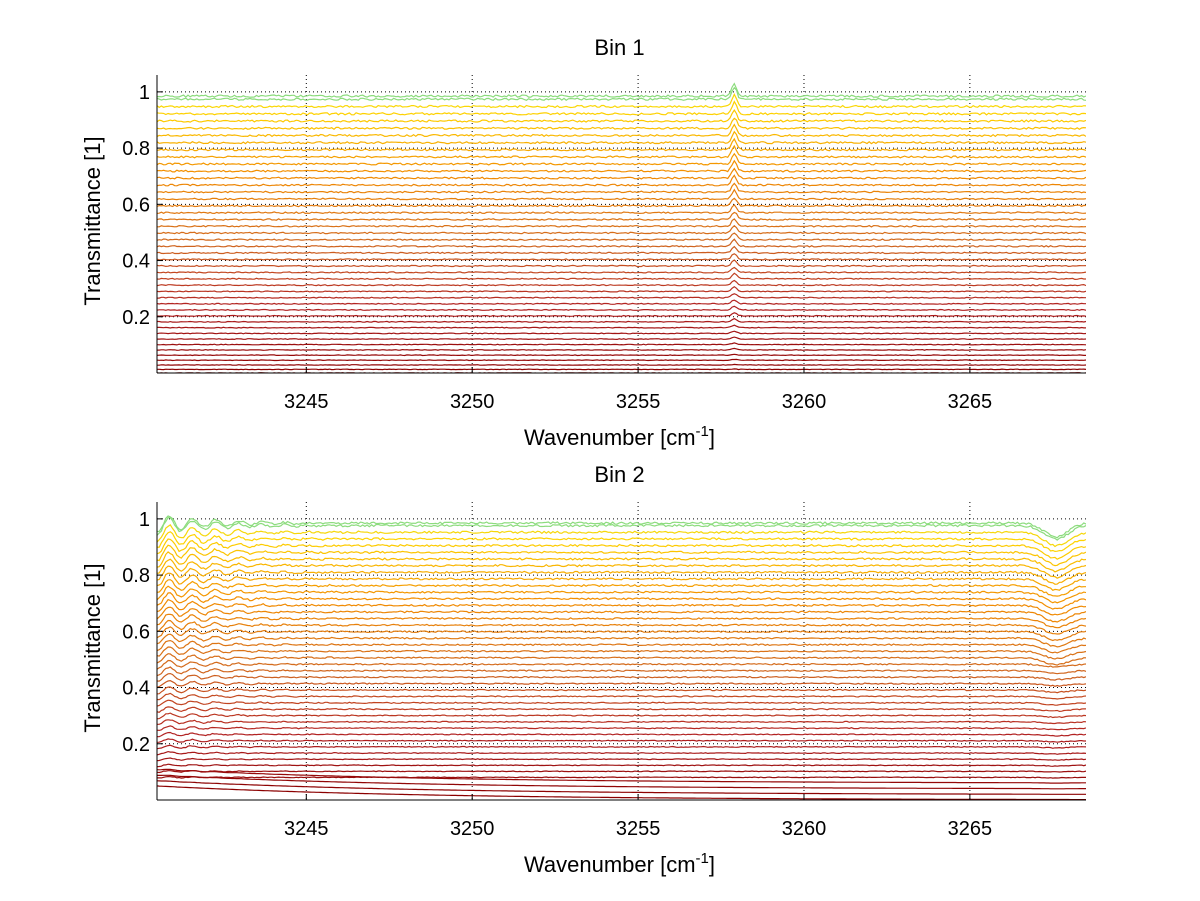  What do you see at coordinates (136, 205) in the screenshot?
I see `y-tick-label: 0.6` at bounding box center [136, 205].